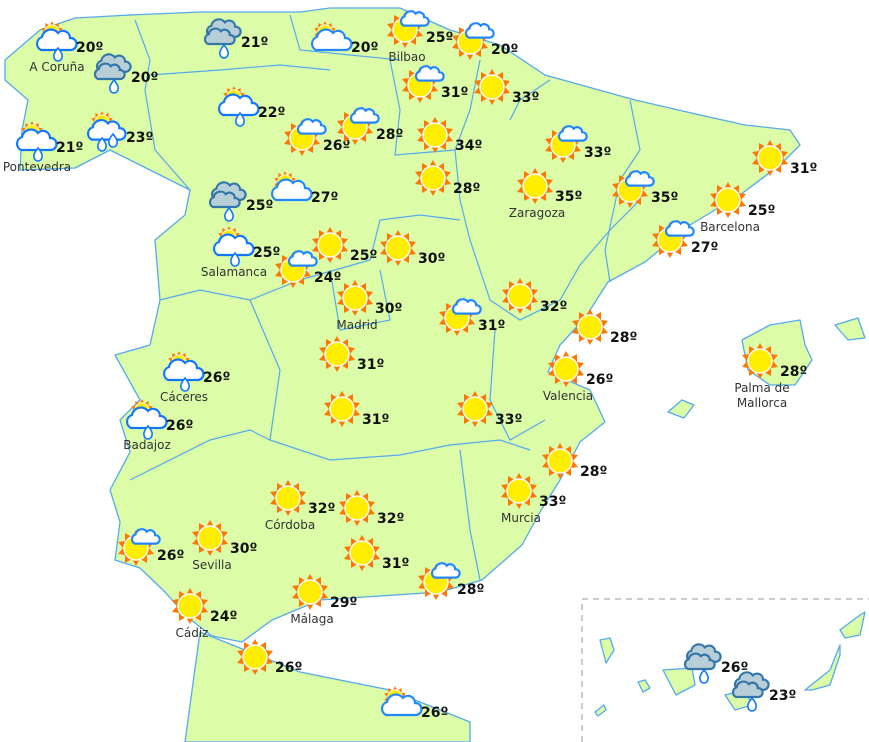 The width and height of the screenshot is (869, 742). Describe the element at coordinates (158, 425) in the screenshot. I see `weather-station: 26º Badajoz` at that location.